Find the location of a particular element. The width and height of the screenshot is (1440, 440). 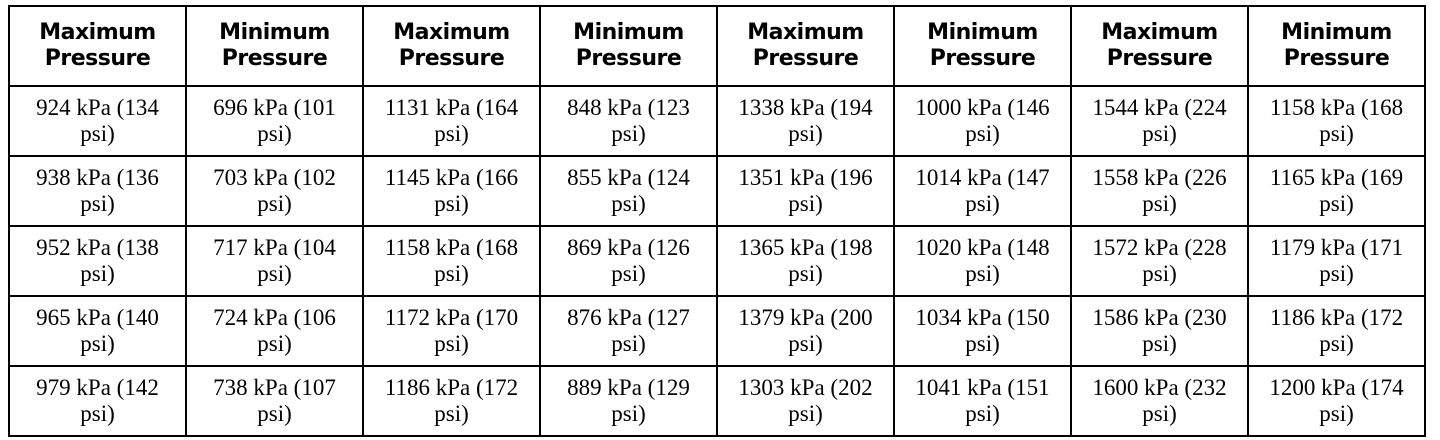

table-cell: 1338 kPa (194 psi) is located at coordinates (805, 121).